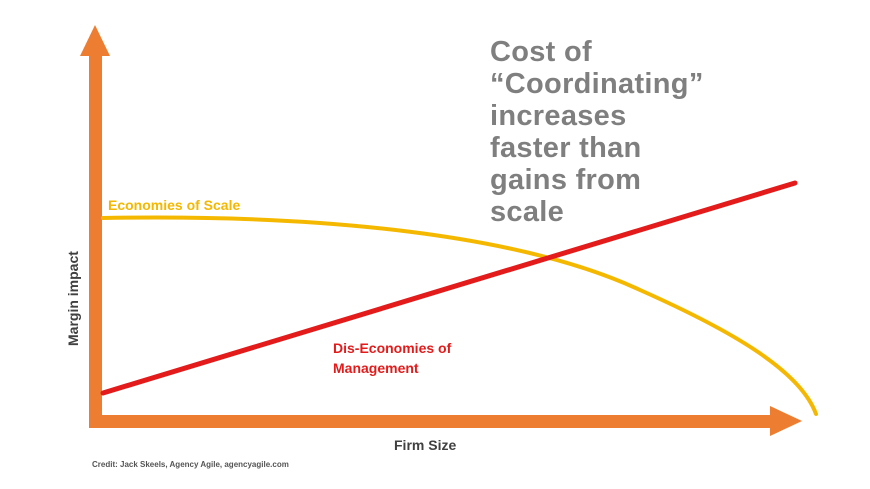 This screenshot has height=489, width=870. I want to click on headline-line: faster than, so click(566, 148).